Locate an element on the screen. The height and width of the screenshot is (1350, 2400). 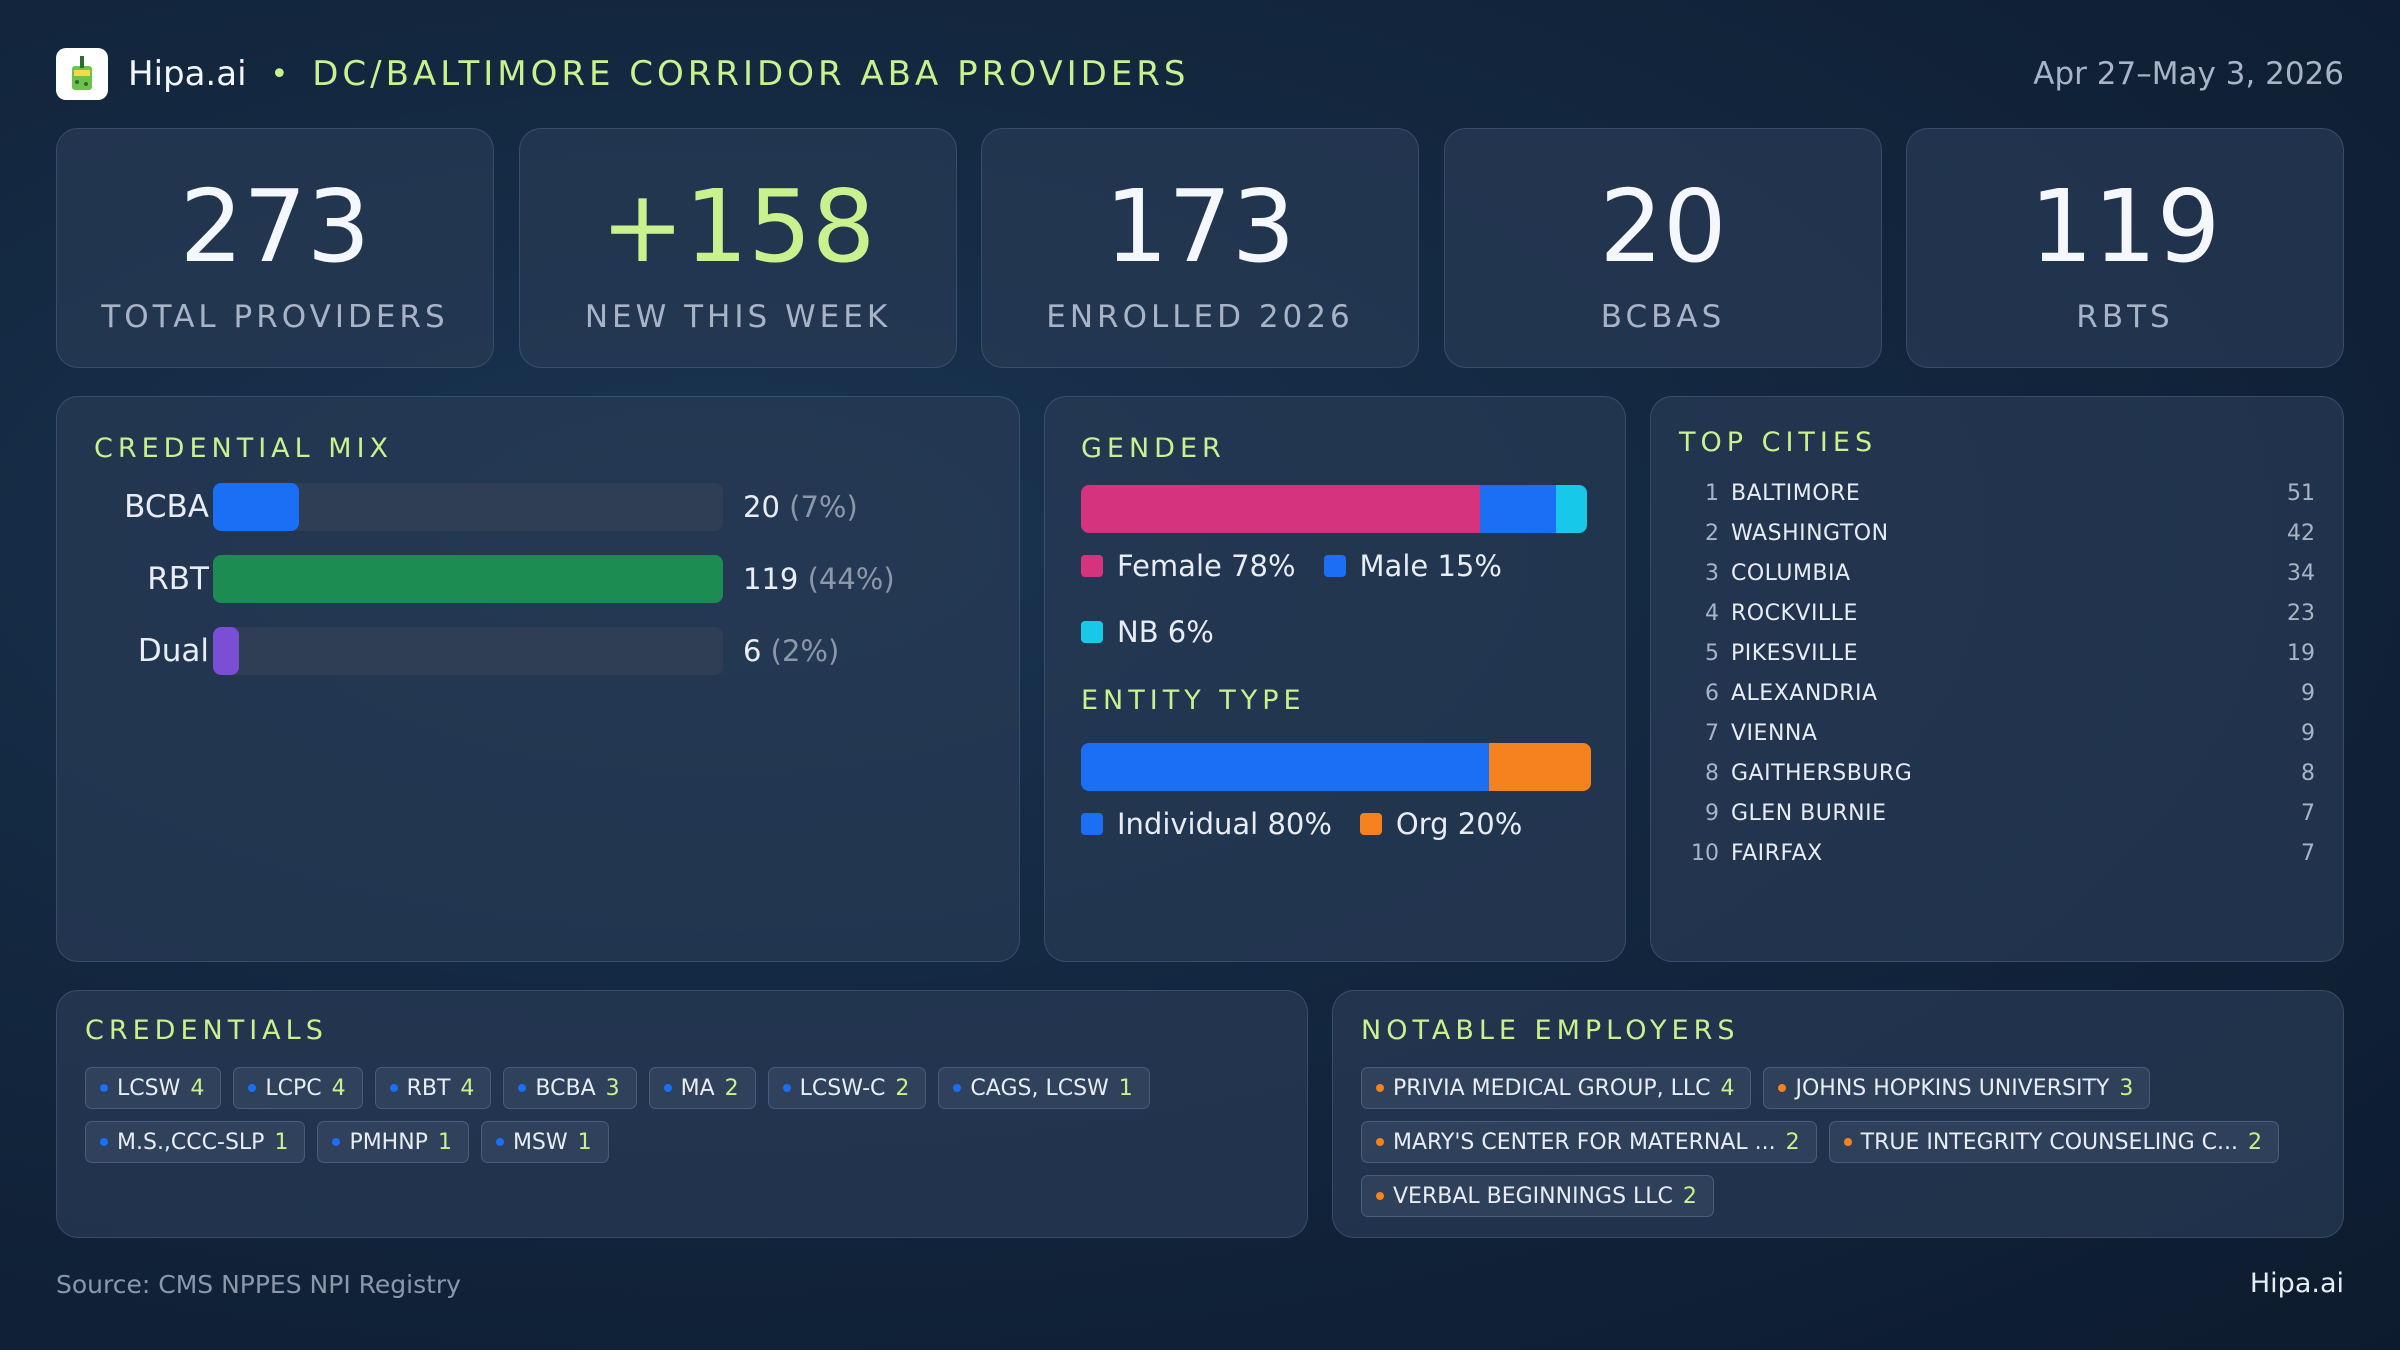
credential-row-bcba: BCBA 20 (7%) is located at coordinates (538, 508).